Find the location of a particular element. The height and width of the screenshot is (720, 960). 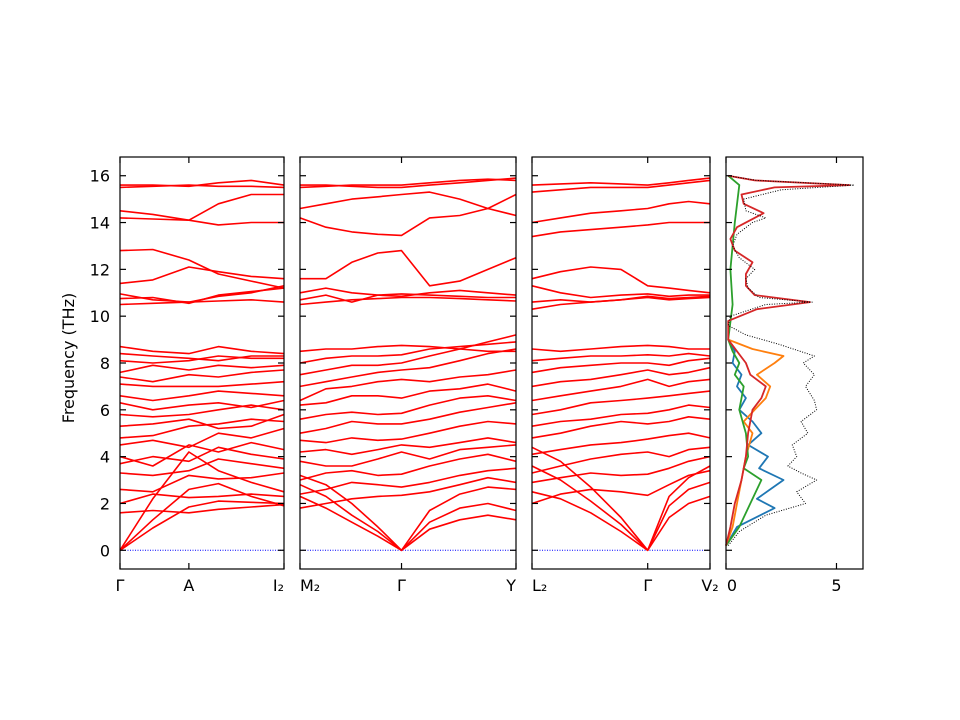

band-panel-1: 0 2 4 6 8 10 12 14 16 Γ A I₂ is located at coordinates (187, 375).